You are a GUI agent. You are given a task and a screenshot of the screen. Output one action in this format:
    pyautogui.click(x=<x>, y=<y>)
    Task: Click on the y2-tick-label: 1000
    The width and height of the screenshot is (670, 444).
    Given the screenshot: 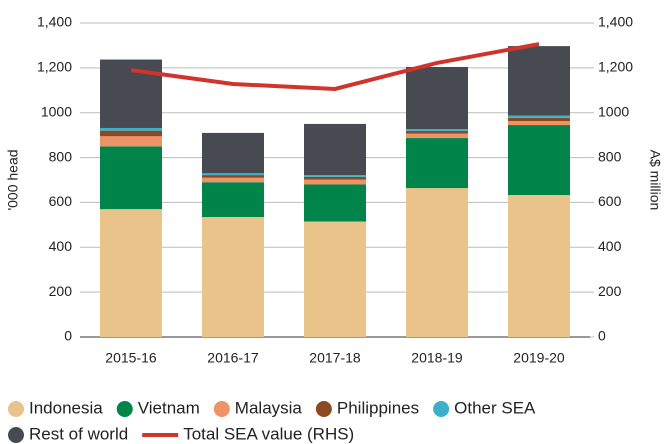 What is the action you would take?
    pyautogui.click(x=613, y=111)
    